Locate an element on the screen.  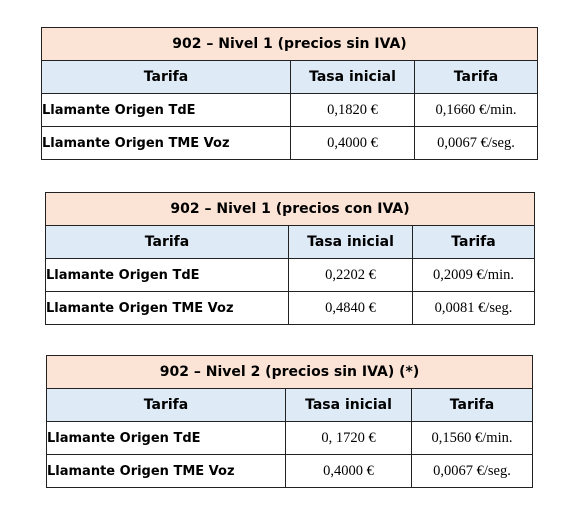
initial-fee: 0, 1720 € is located at coordinates (348, 438).